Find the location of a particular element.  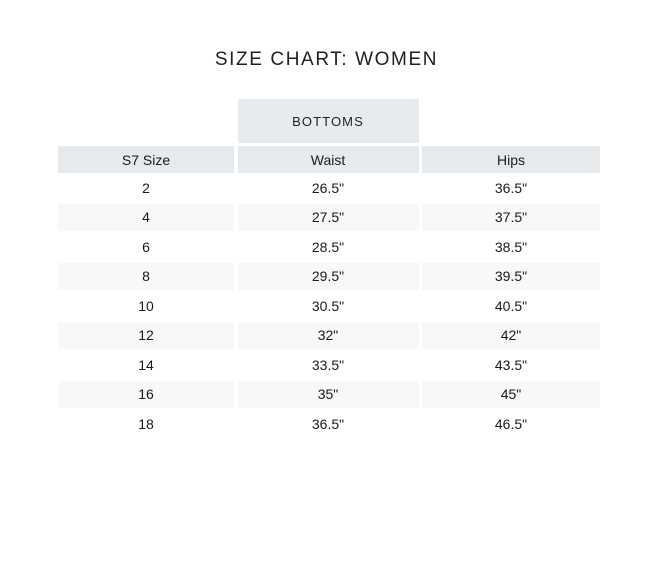

cell-size: 4 is located at coordinates (146, 217).